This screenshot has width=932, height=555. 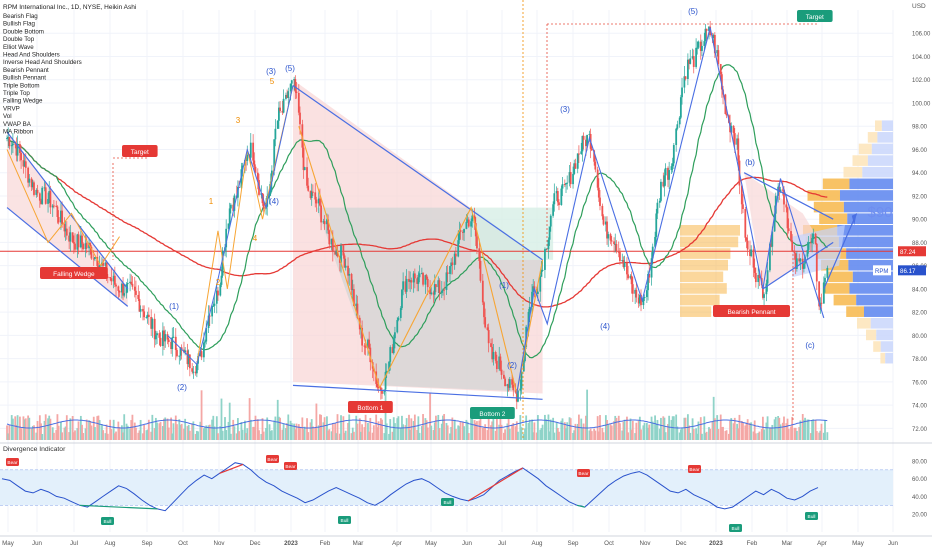 I want to click on bull-tag-5: Bull, so click(x=812, y=517).